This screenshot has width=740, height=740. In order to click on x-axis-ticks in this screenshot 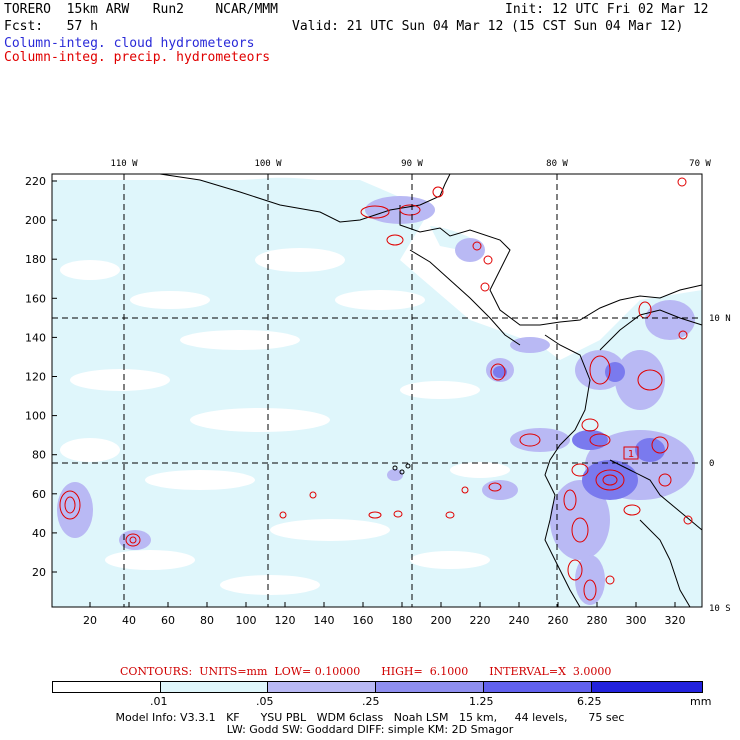, I will do `click(382, 604)`.